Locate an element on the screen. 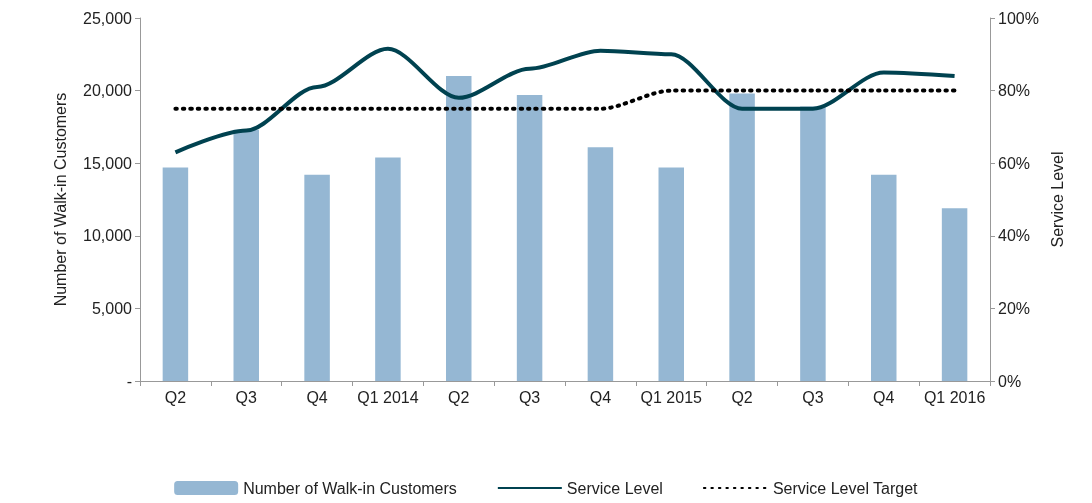  y-axis-title: Number of Walk-in Customers is located at coordinates (60, 199).